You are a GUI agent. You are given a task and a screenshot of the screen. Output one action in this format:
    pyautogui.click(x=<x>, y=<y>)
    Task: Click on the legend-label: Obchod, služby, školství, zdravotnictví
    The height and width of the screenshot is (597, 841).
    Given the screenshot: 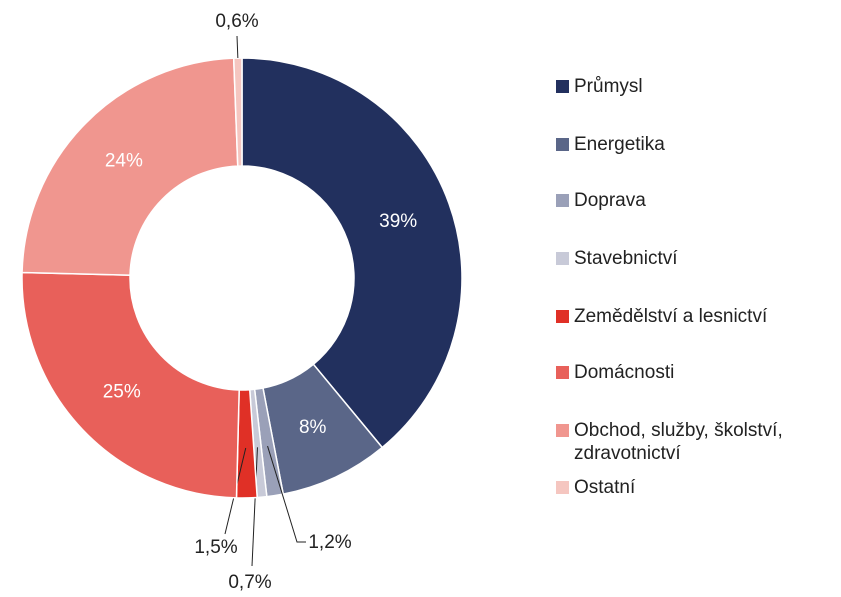 What is the action you would take?
    pyautogui.click(x=678, y=442)
    